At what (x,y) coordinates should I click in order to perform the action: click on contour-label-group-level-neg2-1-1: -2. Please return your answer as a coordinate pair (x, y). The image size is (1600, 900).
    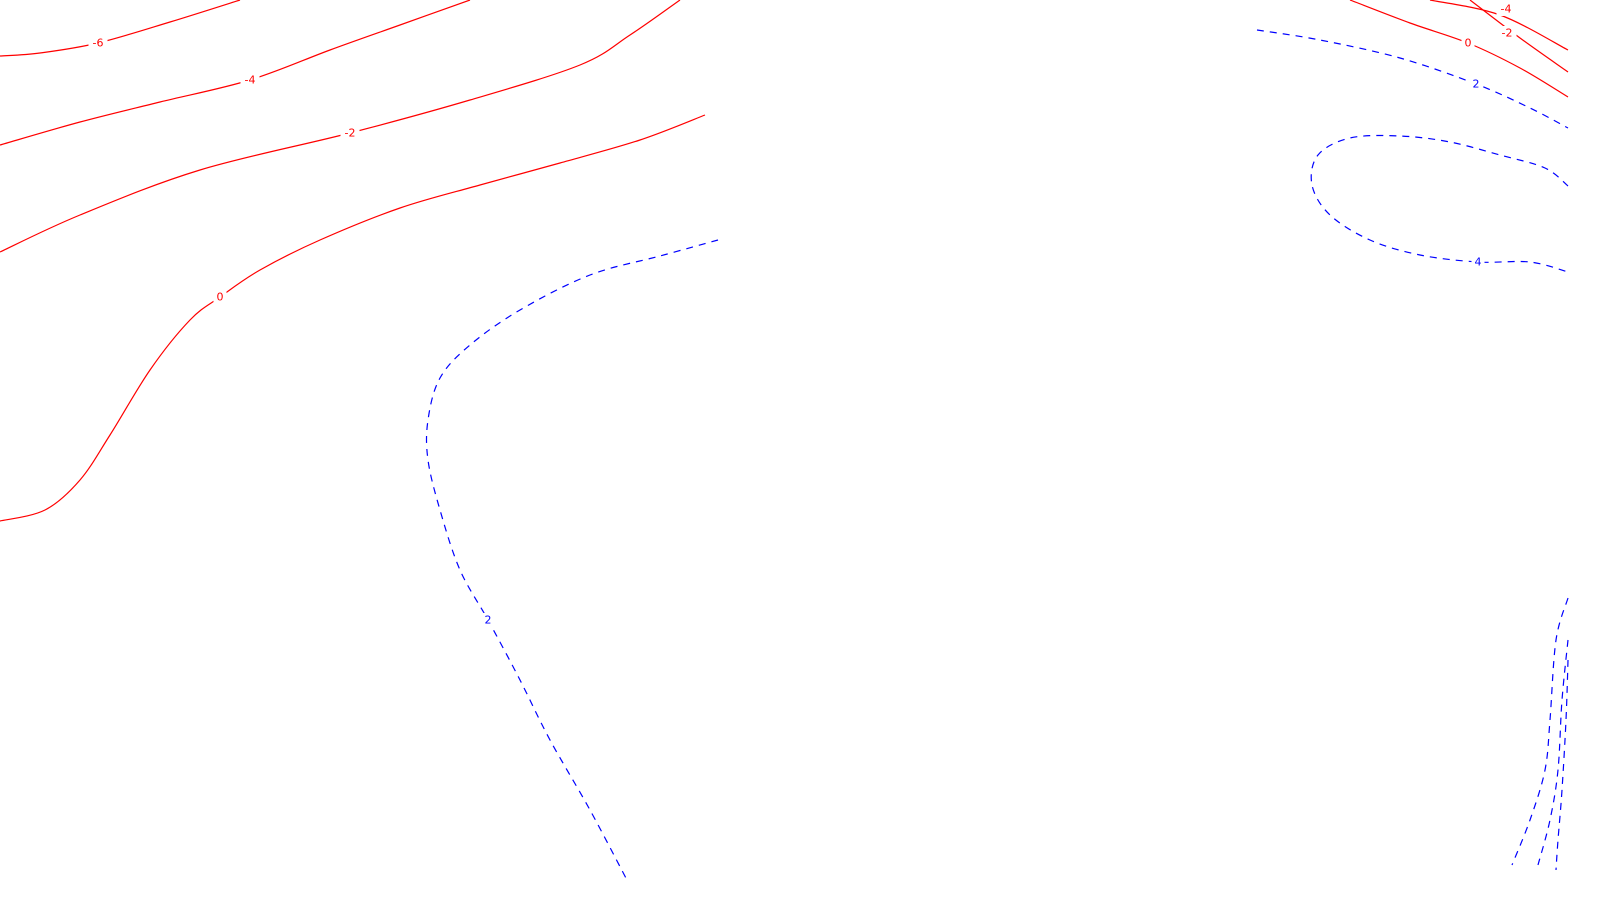
    Looking at the image, I should click on (350, 133).